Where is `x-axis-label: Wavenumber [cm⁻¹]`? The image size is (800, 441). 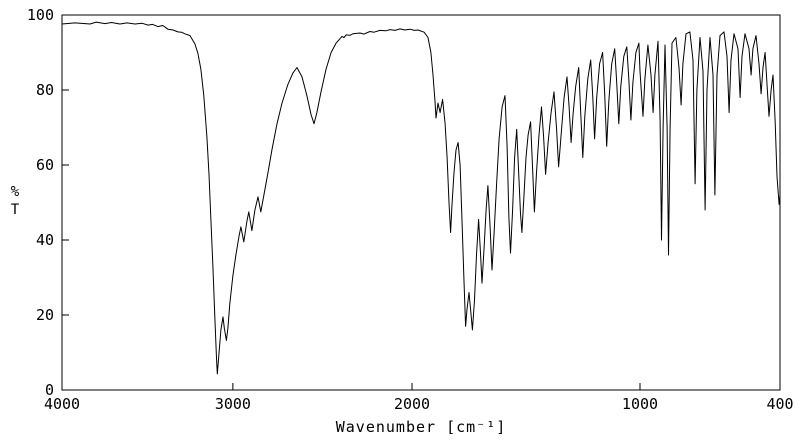
x-axis-label: Wavenumber [cm⁻¹] is located at coordinates (421, 427).